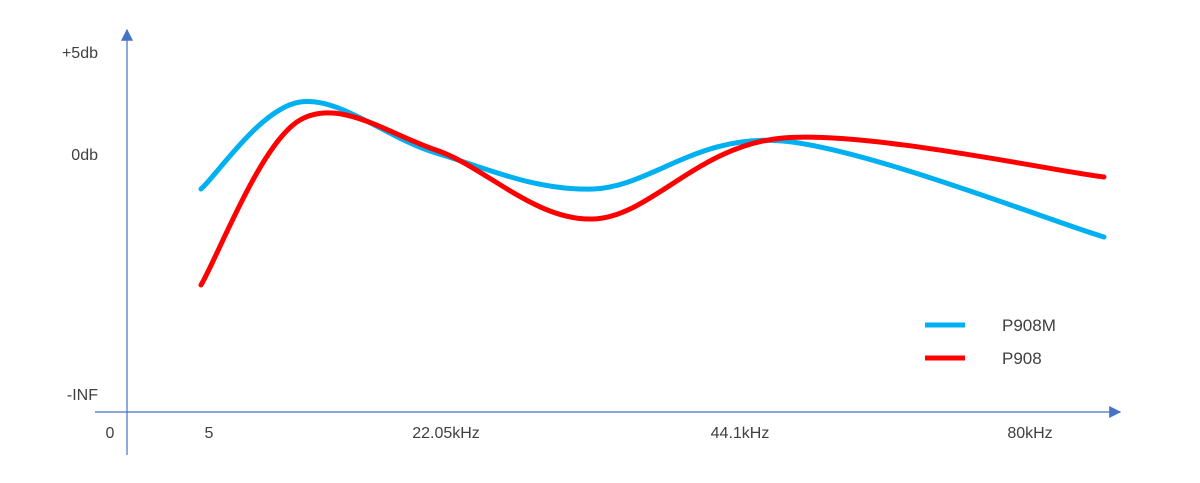 This screenshot has height=483, width=1200. What do you see at coordinates (82, 395) in the screenshot?
I see `y-tick-label-neg-inf: -INF` at bounding box center [82, 395].